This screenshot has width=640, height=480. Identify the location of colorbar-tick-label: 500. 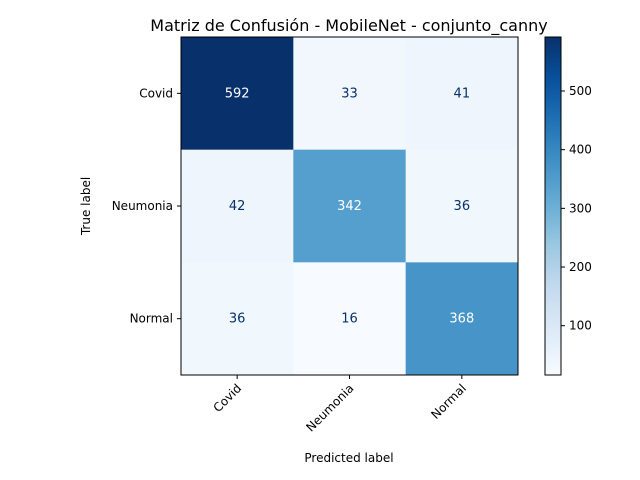
(580, 91).